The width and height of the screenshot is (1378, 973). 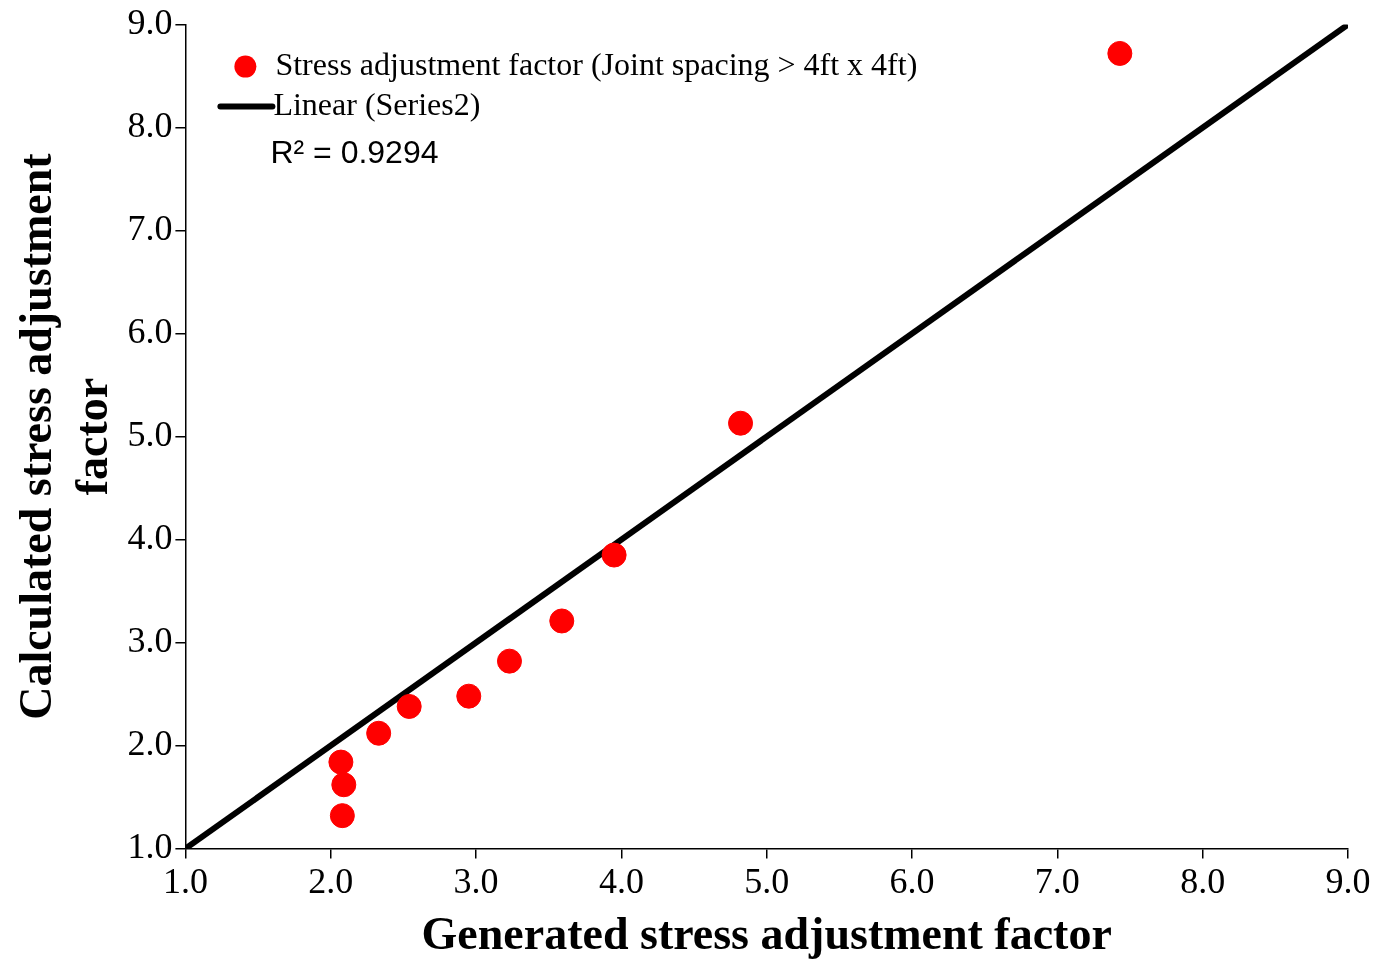 I want to click on annotation: R² = 0.9294, so click(x=354, y=152).